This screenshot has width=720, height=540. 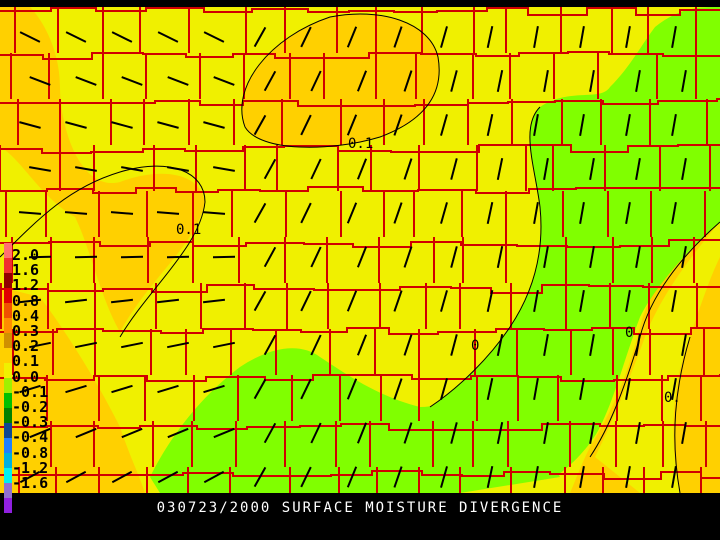 What do you see at coordinates (188, 230) in the screenshot?
I see `contour-label: 0.1` at bounding box center [188, 230].